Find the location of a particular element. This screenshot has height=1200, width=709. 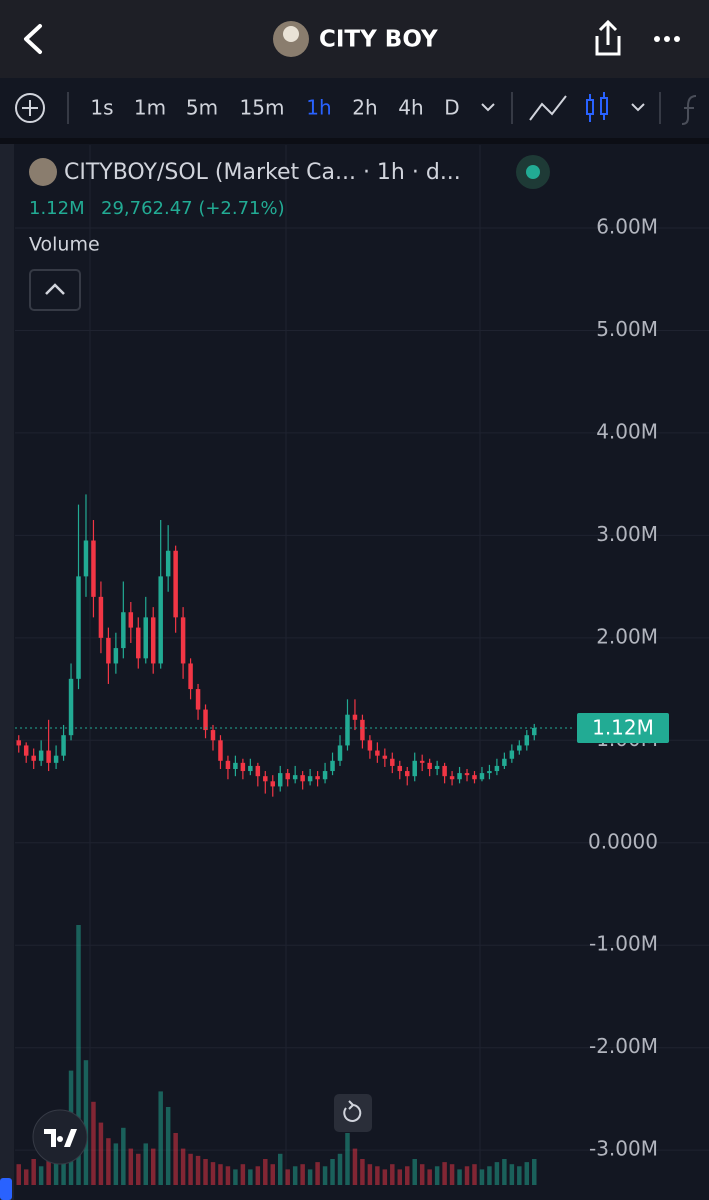

y-tick-label: 2.00M is located at coordinates (627, 636).